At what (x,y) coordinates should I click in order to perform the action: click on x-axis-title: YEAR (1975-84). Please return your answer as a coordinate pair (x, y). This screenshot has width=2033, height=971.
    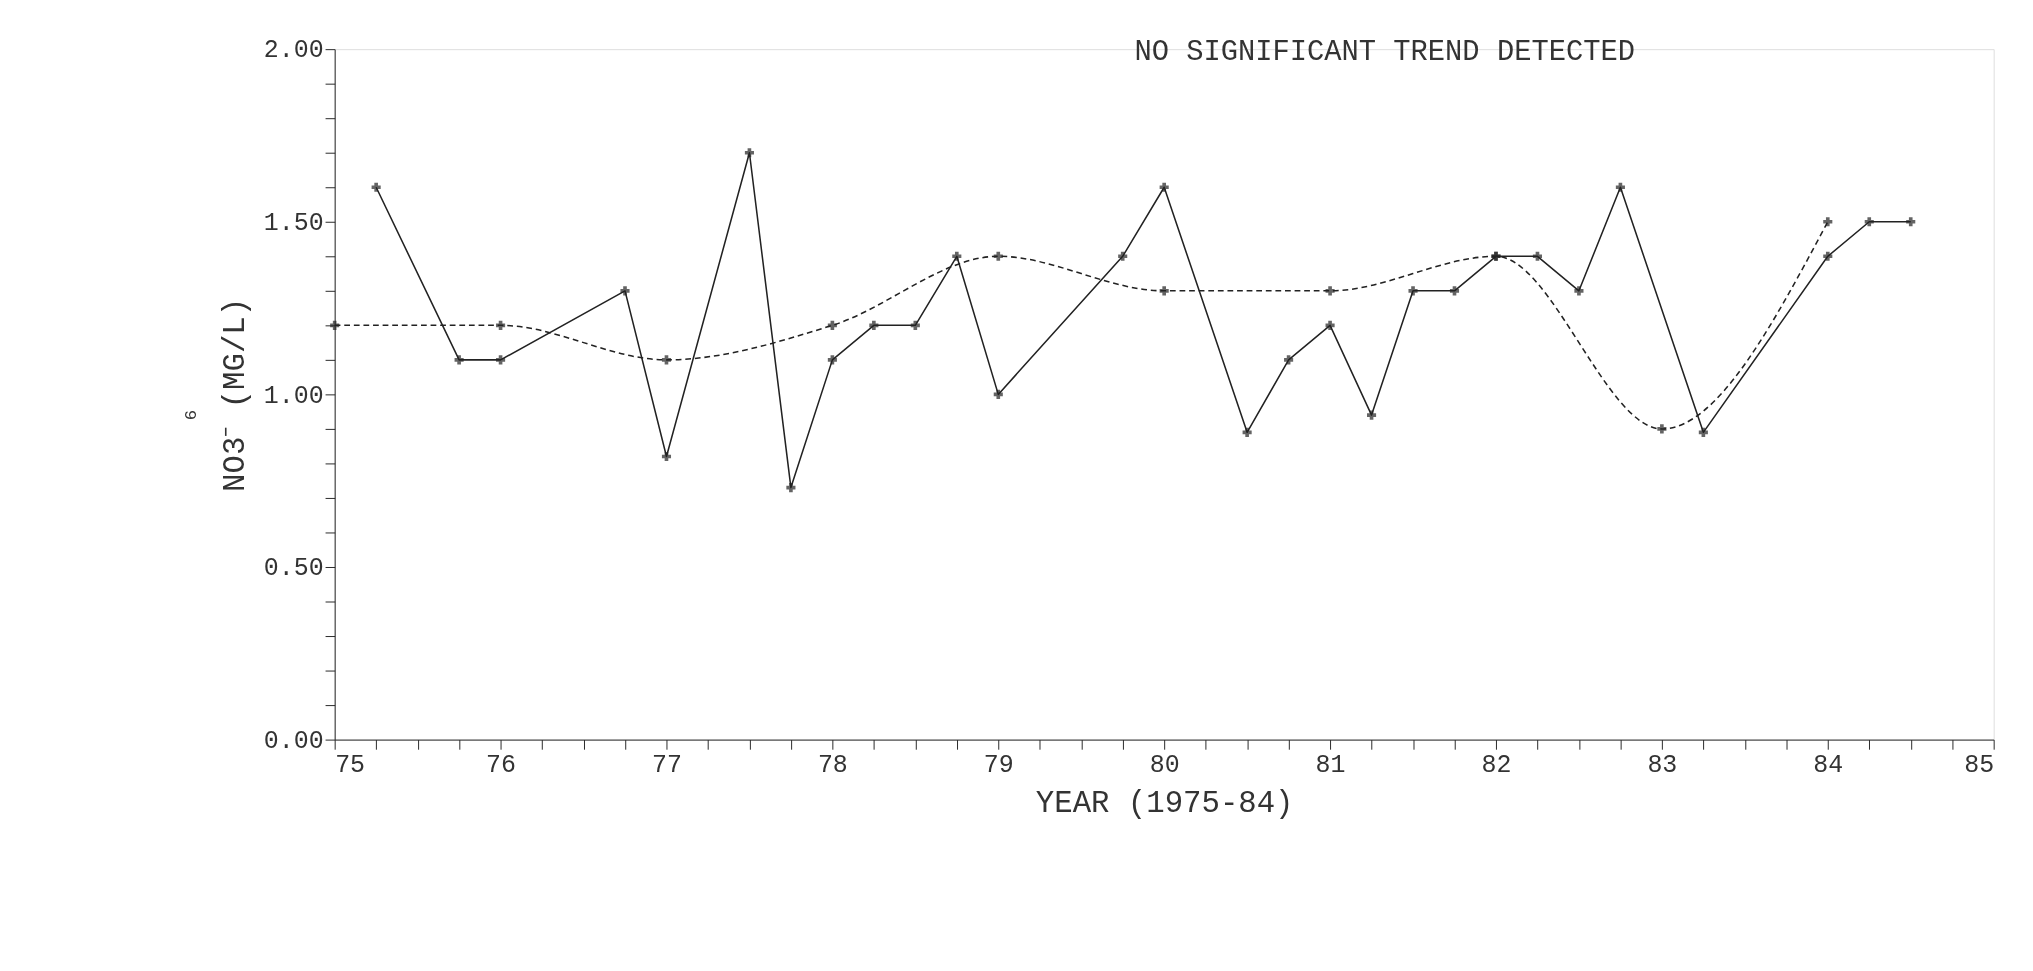
    Looking at the image, I should click on (1164, 804).